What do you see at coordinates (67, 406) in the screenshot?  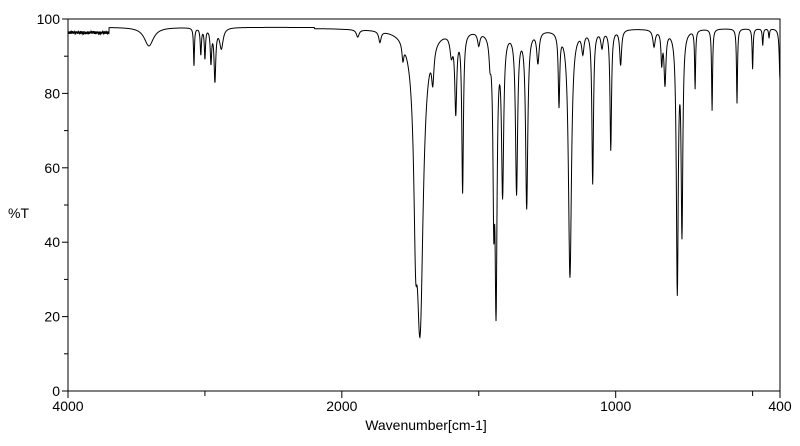 I see `x-tick-label: 4000` at bounding box center [67, 406].